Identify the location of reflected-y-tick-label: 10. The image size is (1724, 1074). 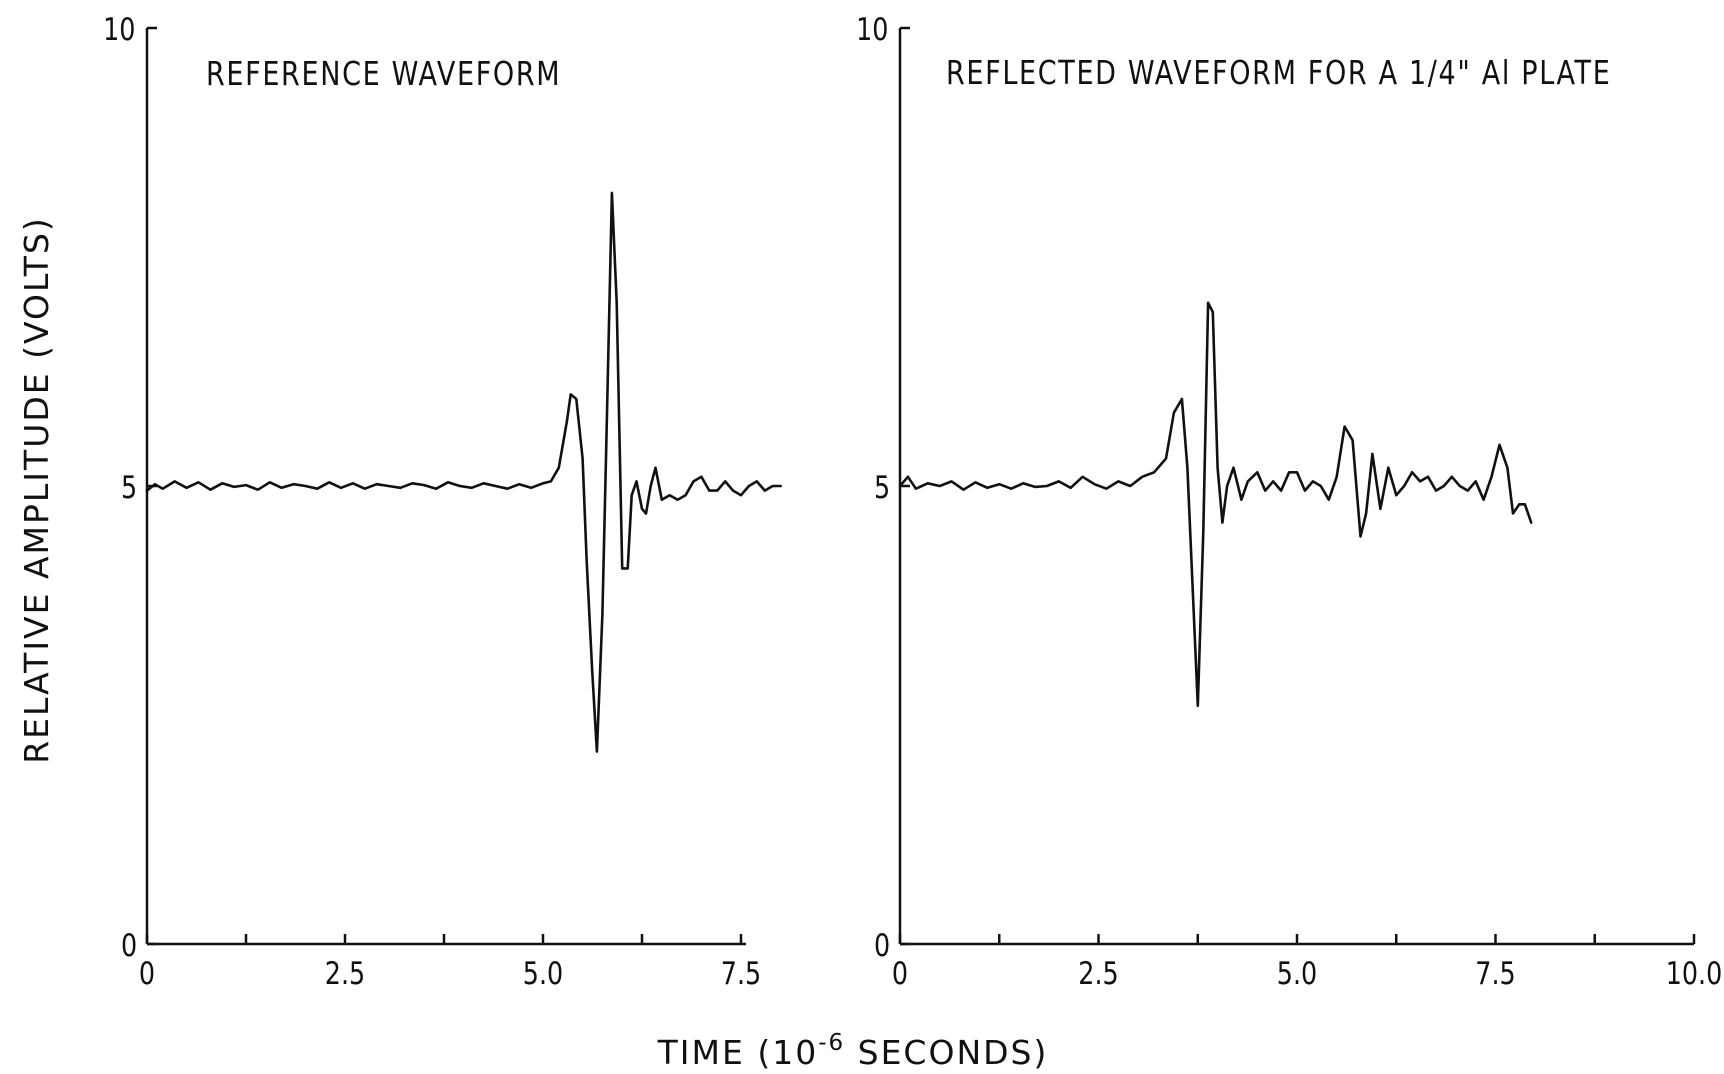
(872, 30).